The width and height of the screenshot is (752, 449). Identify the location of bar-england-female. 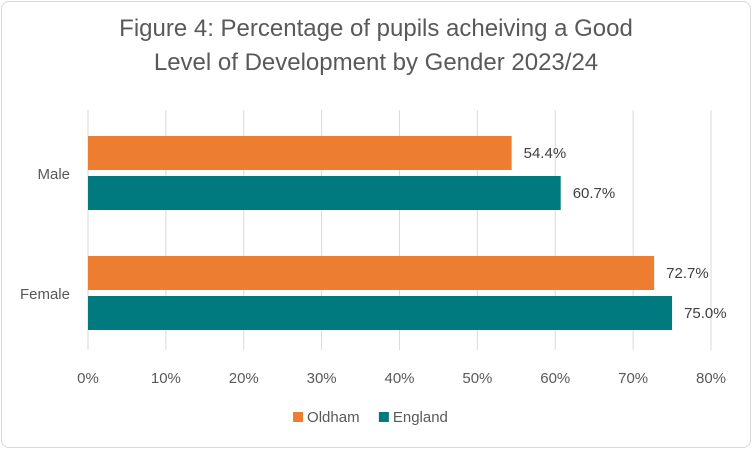
(380, 313).